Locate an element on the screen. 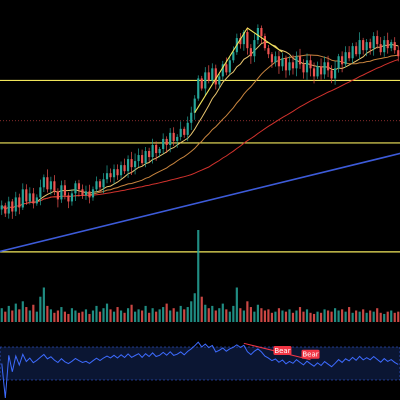 This screenshot has width=400, height=400. divergence-tag-box is located at coordinates (282, 350).